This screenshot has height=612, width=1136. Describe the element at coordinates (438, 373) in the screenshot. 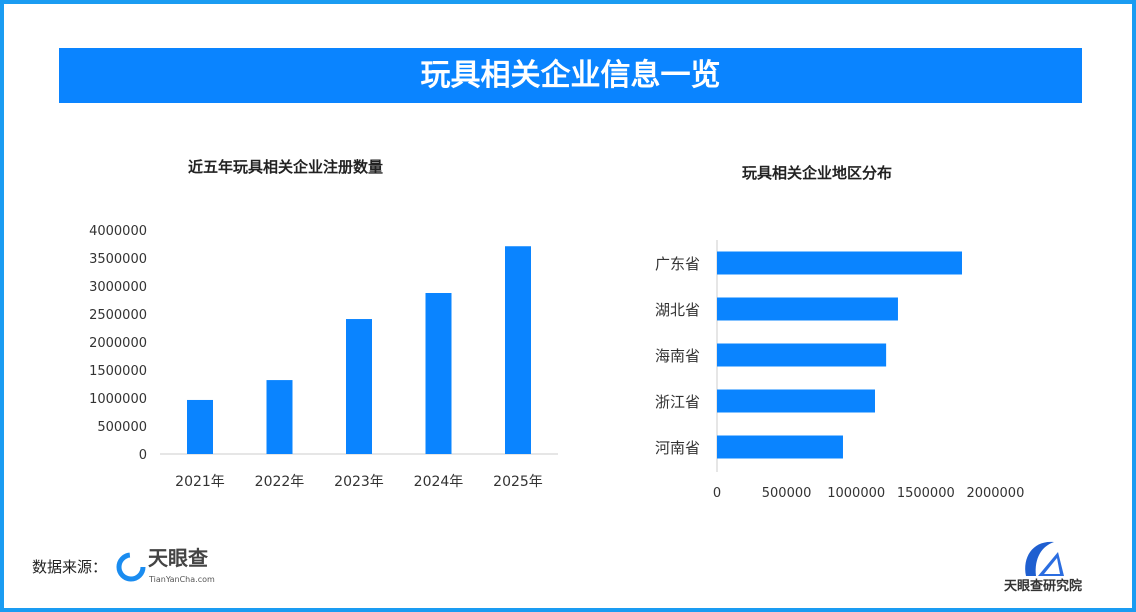

I see `bar-2024年` at that location.